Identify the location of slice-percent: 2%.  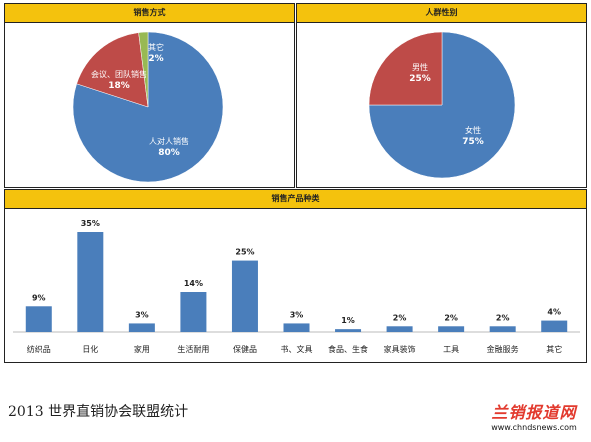
(155, 59).